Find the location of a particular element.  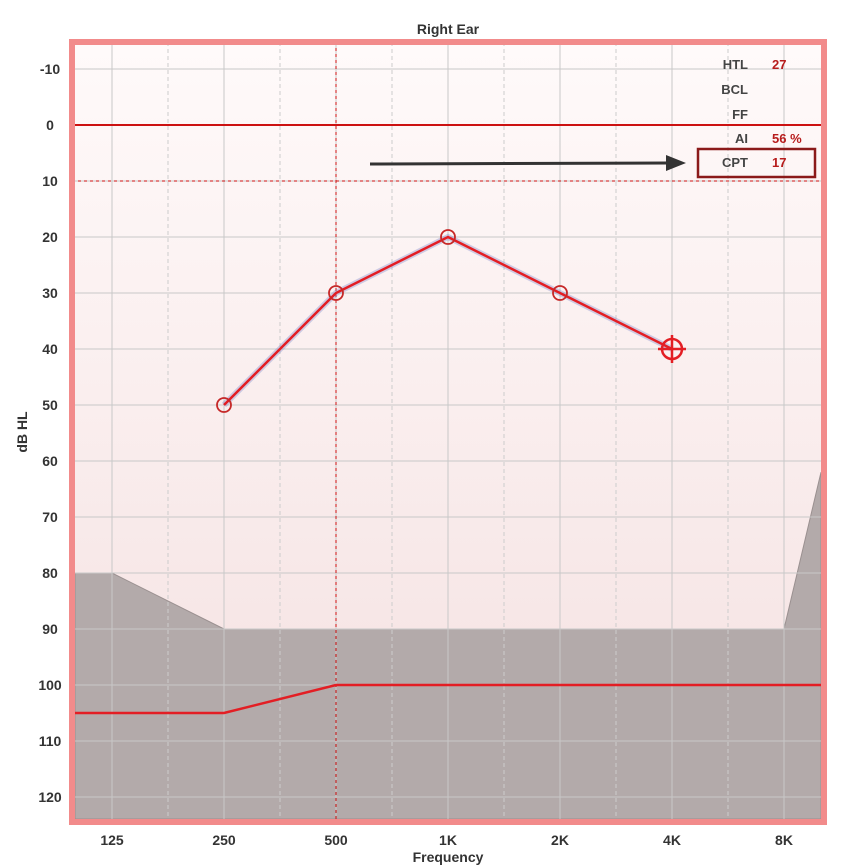

legend-highlight-box is located at coordinates (756, 163).